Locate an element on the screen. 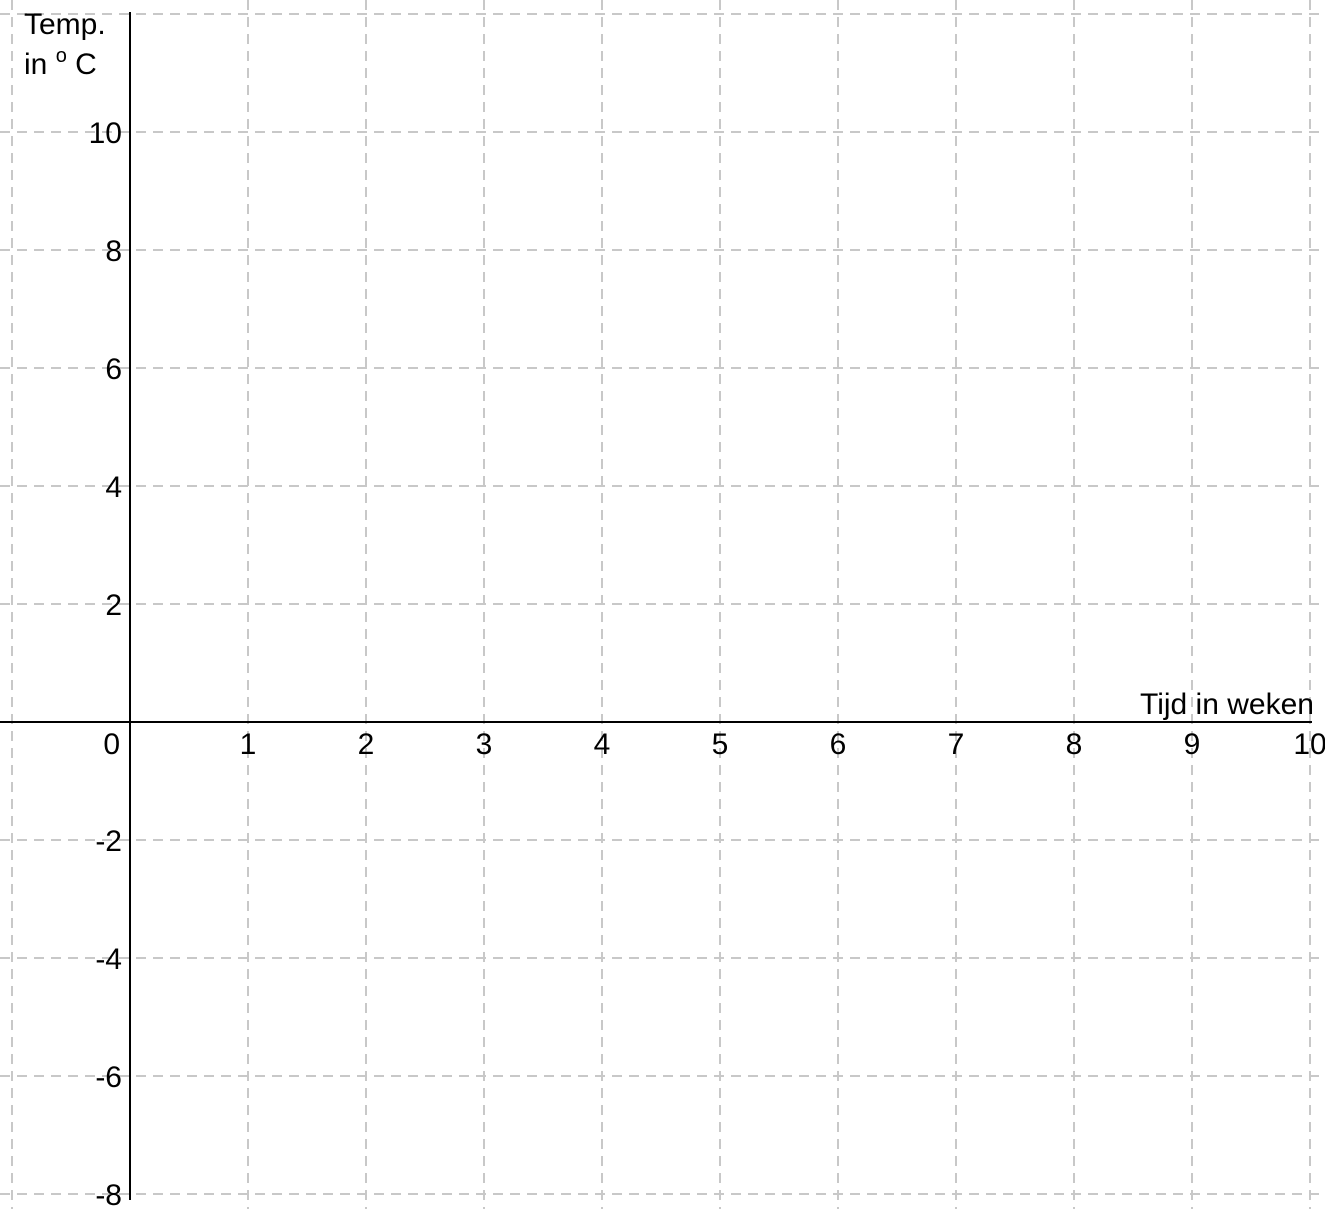 The image size is (1325, 1209). x-tick-label: 2 is located at coordinates (366, 744).